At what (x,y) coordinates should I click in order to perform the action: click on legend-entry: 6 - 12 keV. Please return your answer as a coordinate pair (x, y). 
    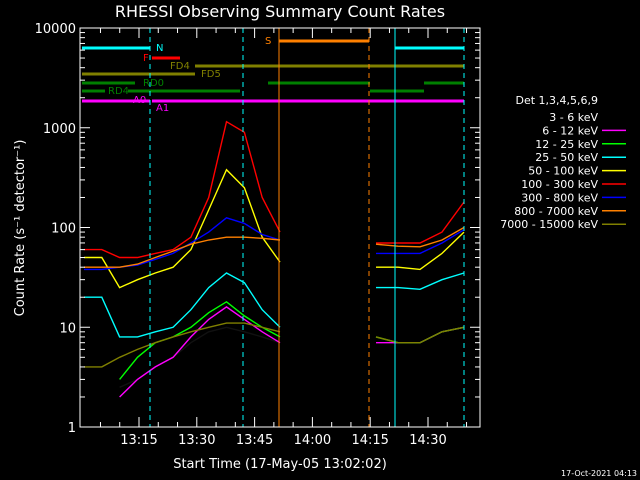
    Looking at the image, I should click on (570, 130).